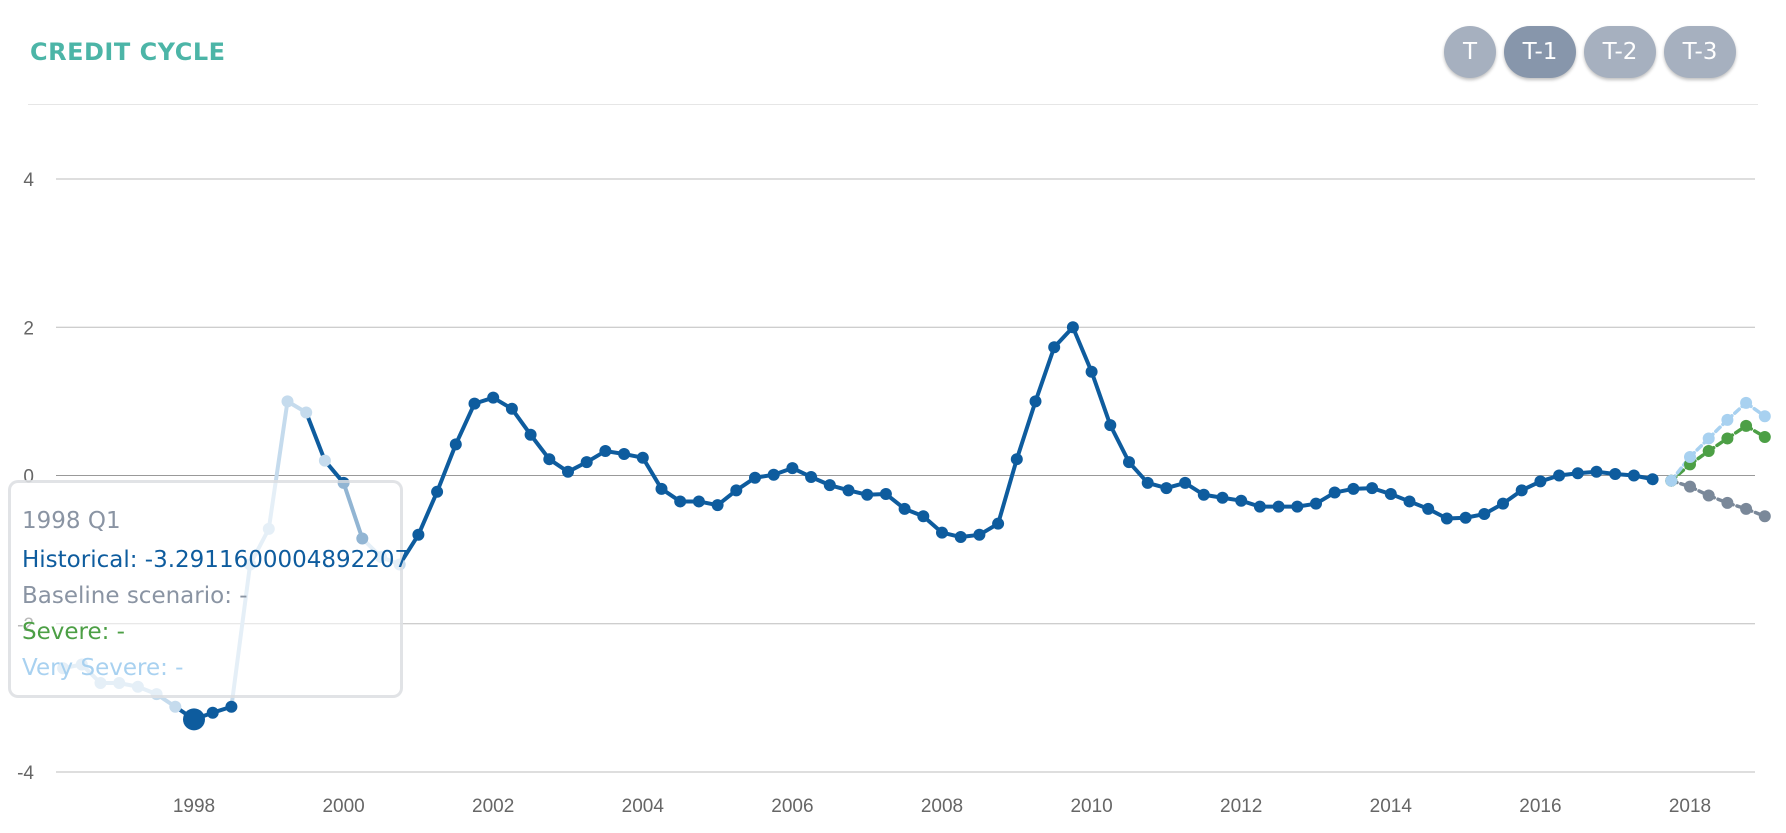 This screenshot has height=833, width=1786. What do you see at coordinates (1470, 52) in the screenshot?
I see `period-button-t: T` at bounding box center [1470, 52].